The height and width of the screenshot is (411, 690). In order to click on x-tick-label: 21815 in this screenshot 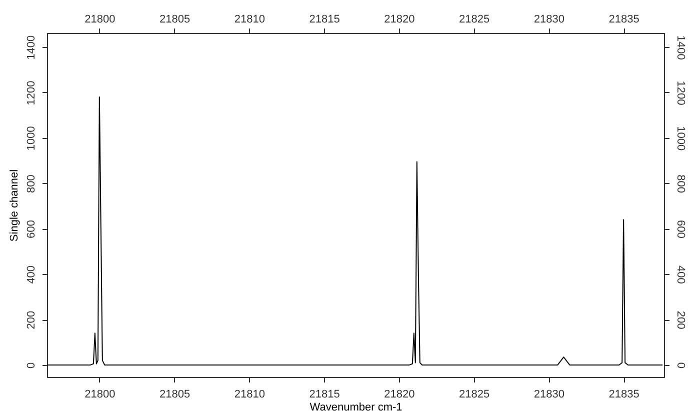, I will do `click(324, 20)`.